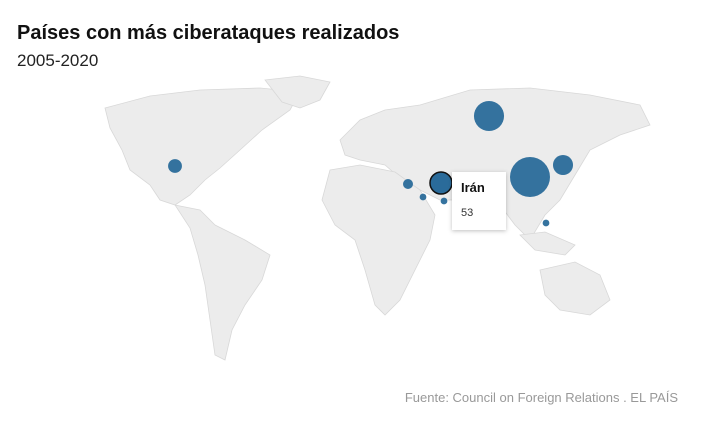  I want to click on tooltip-name: Irán, so click(473, 187).